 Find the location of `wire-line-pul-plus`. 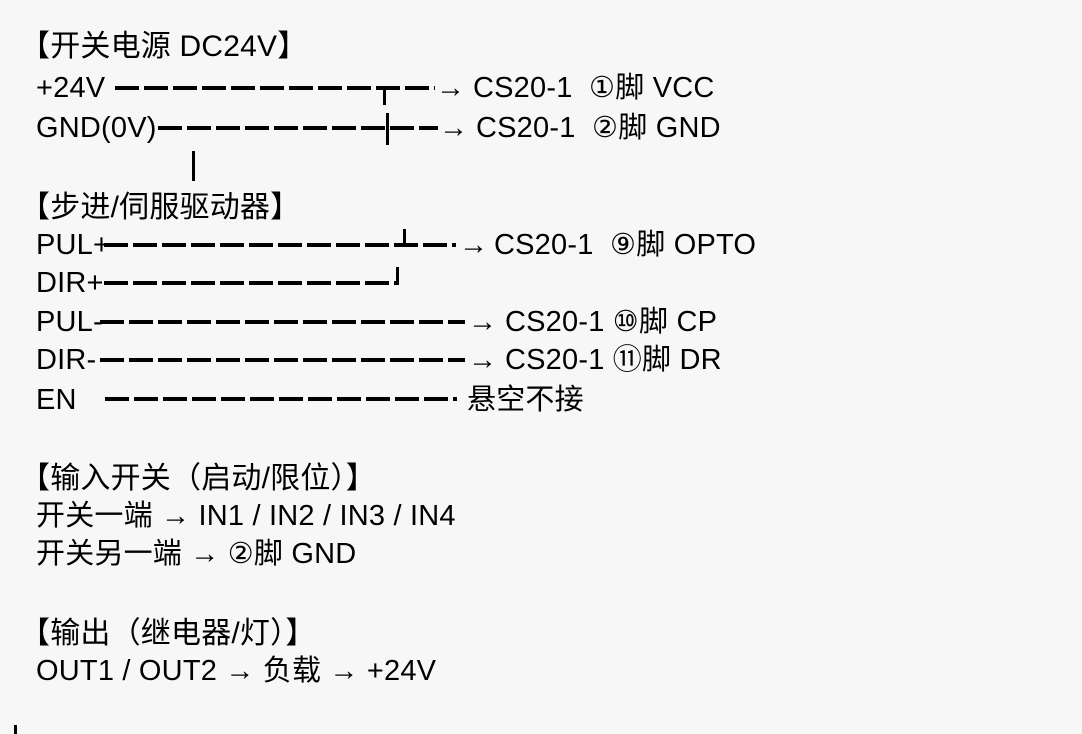

wire-line-pul-plus is located at coordinates (280, 245).